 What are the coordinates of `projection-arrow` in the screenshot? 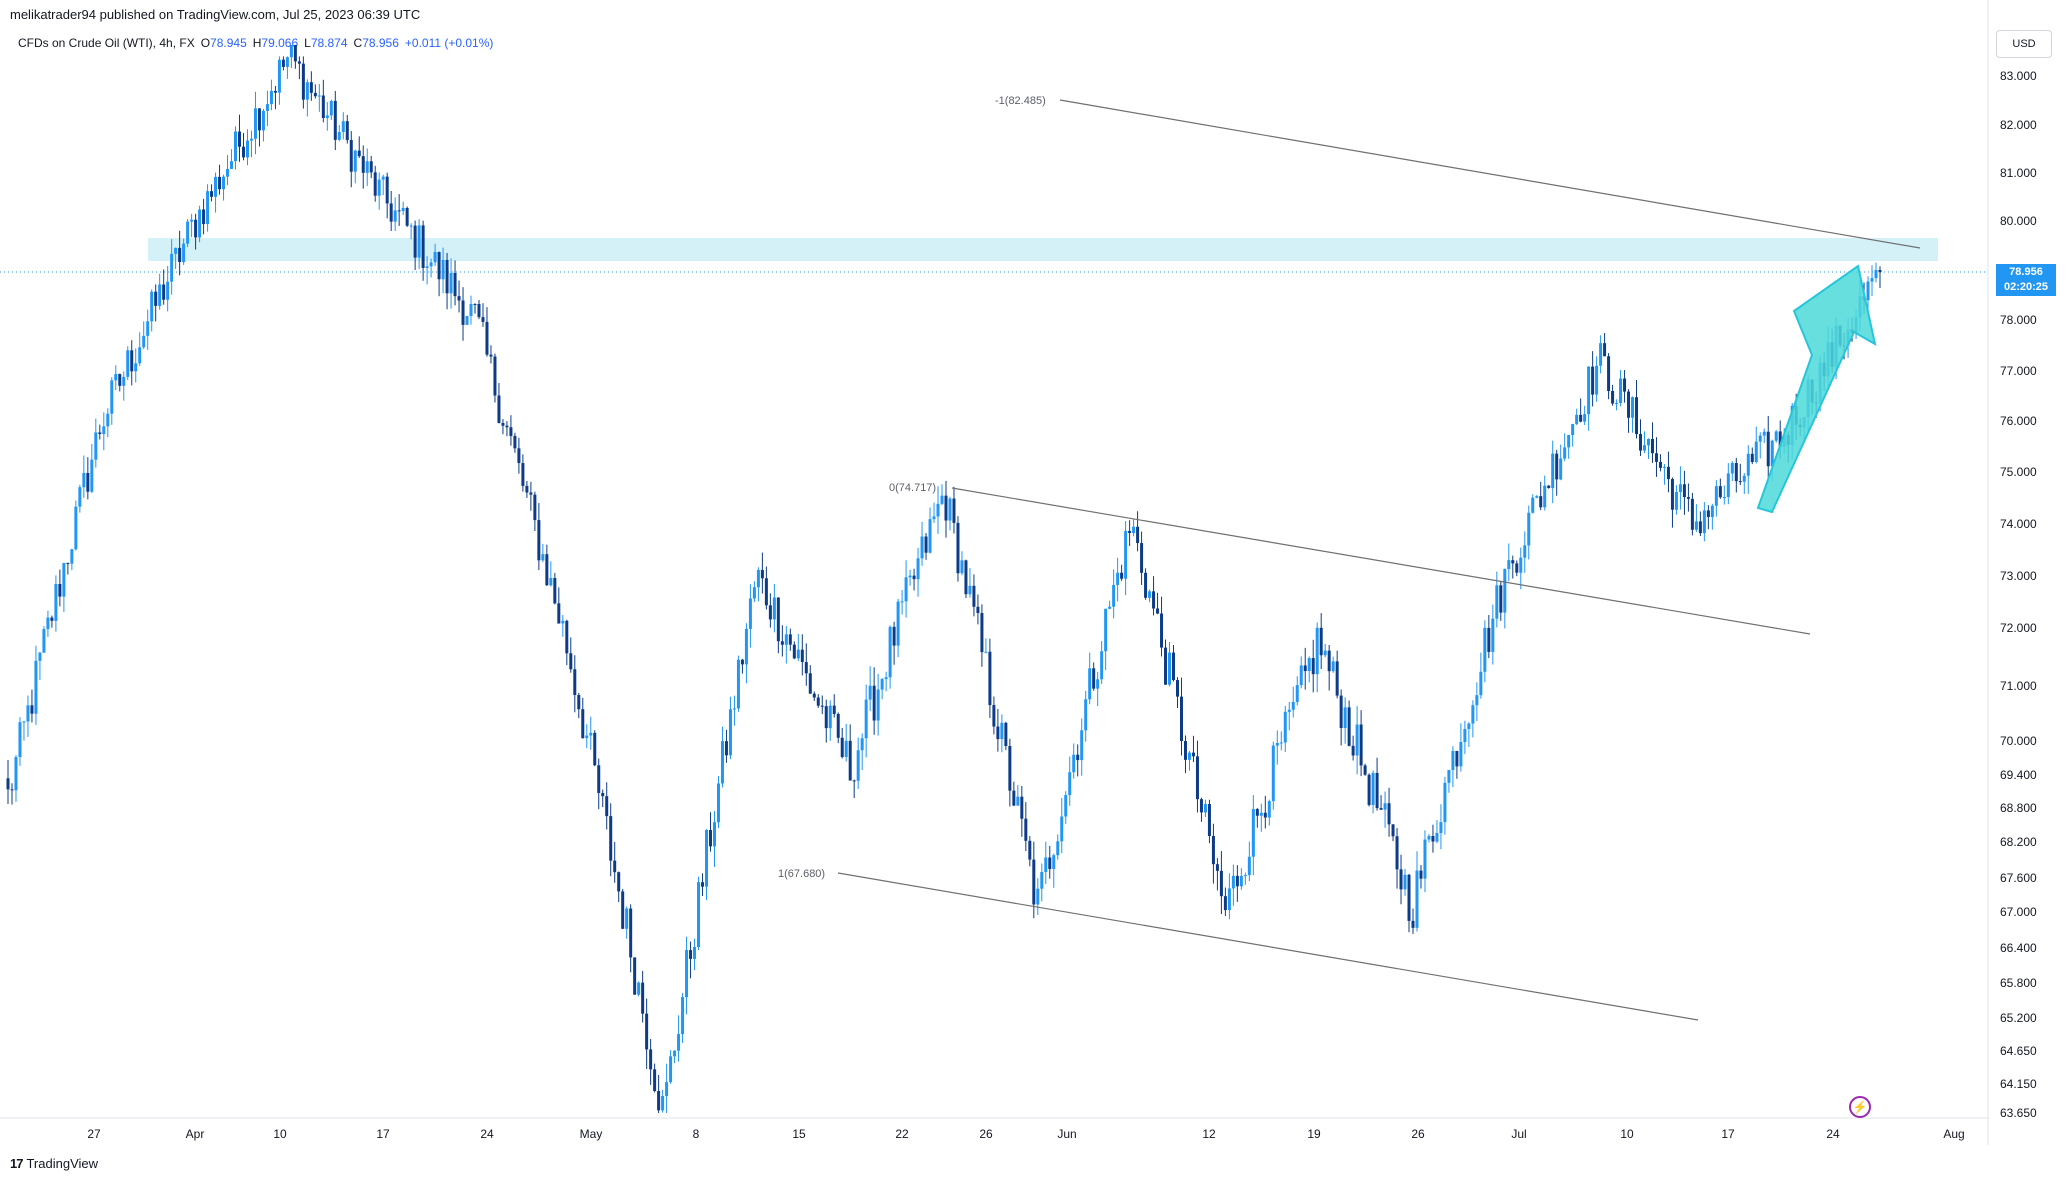 It's located at (1816, 389).